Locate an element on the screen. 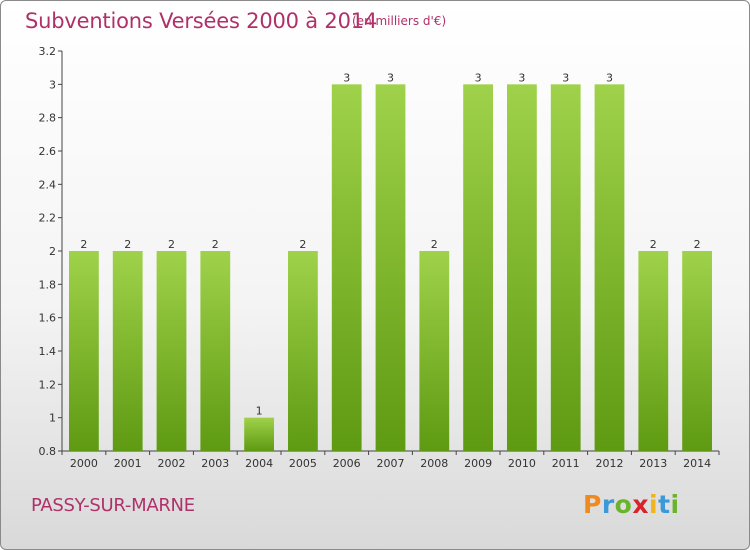  x-tick-label: 2002 is located at coordinates (172, 463).